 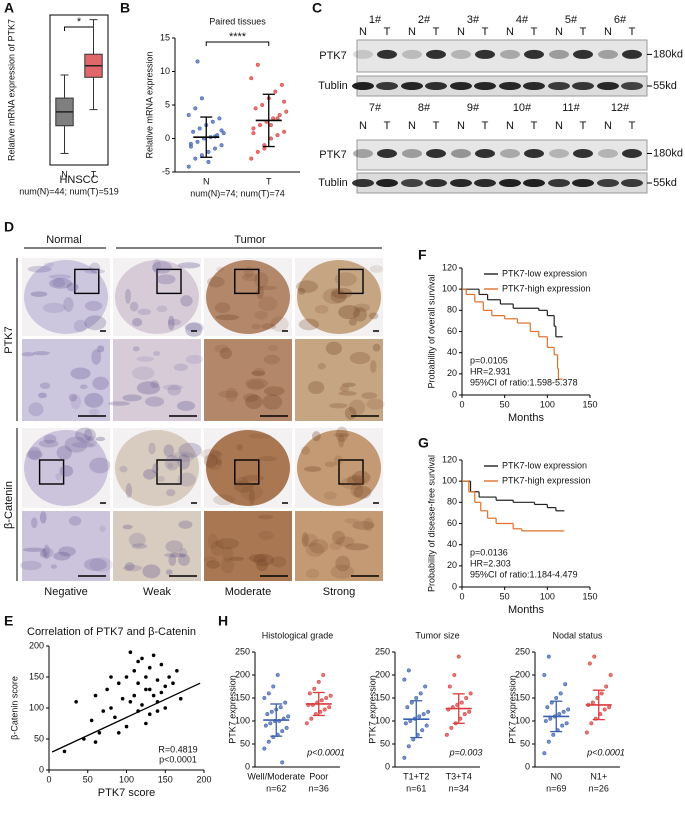 I want to click on micrograph, so click(x=248, y=546).